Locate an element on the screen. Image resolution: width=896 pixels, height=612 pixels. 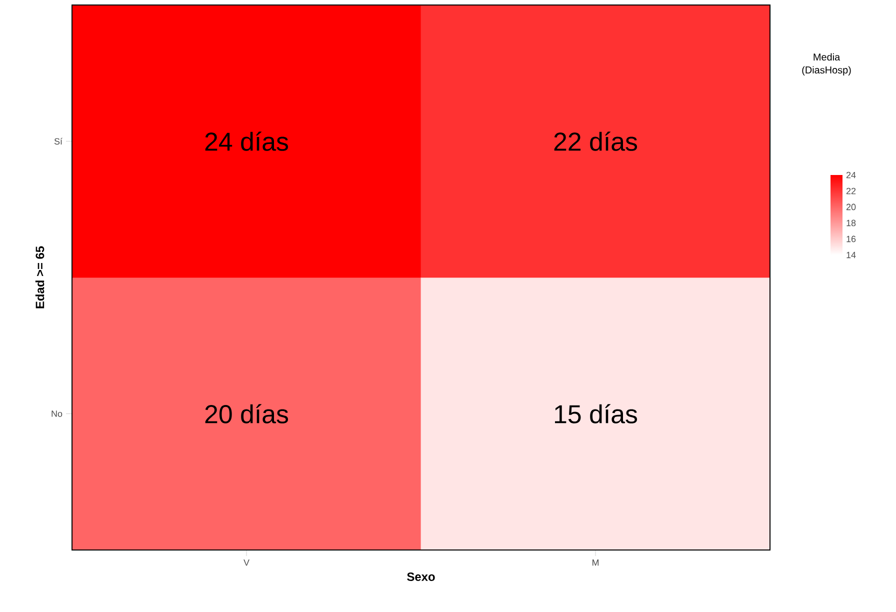
data-label: 20 días is located at coordinates (246, 414).